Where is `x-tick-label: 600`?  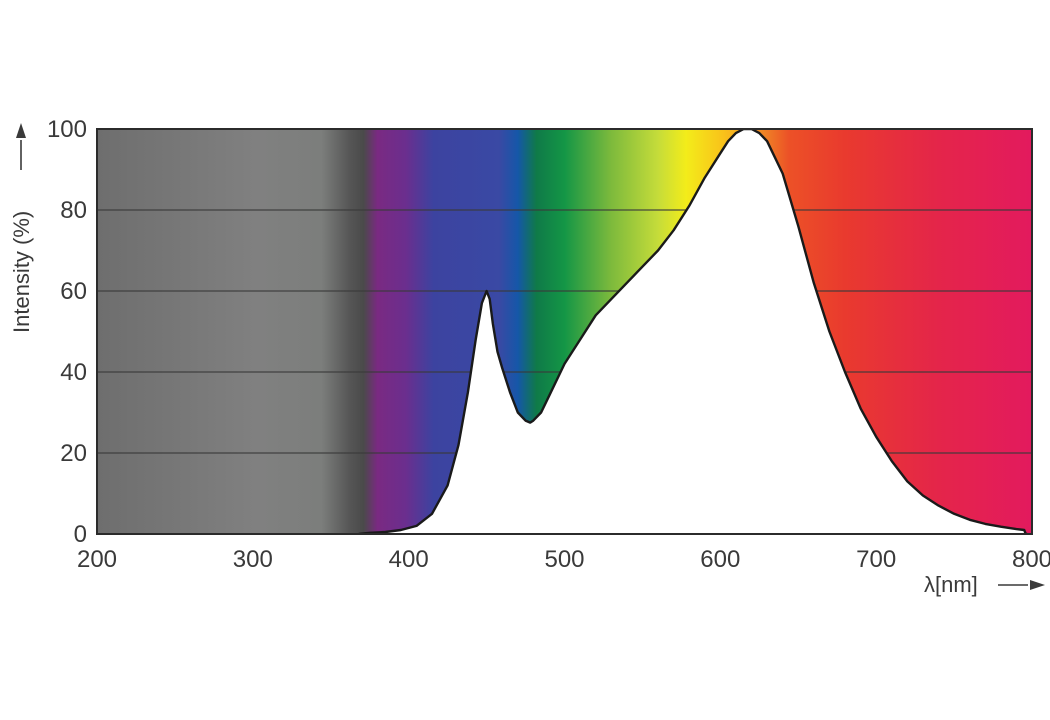
x-tick-label: 600 is located at coordinates (720, 559).